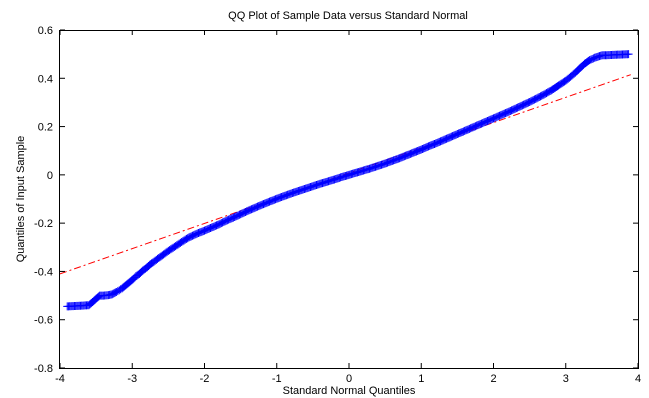 Image resolution: width=649 pixels, height=398 pixels. Describe the element at coordinates (43, 272) in the screenshot. I see `y-tick-label: -0.4` at that location.